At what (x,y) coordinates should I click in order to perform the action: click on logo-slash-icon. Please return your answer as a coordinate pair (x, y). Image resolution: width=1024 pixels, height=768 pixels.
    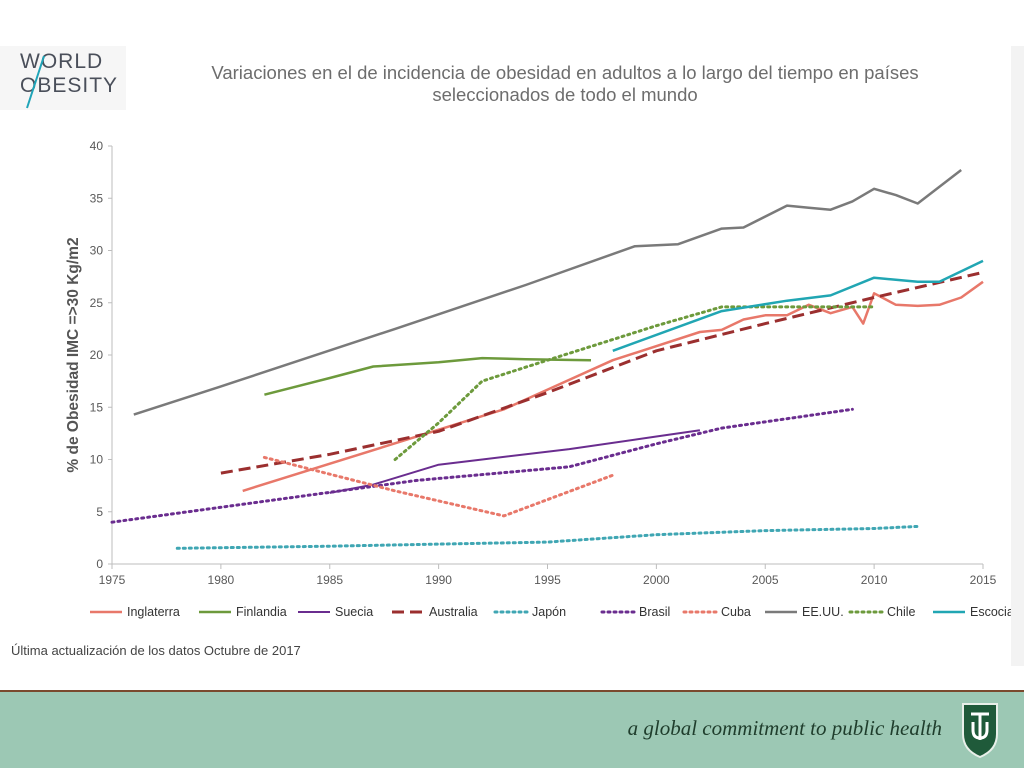
    Looking at the image, I should click on (35, 82).